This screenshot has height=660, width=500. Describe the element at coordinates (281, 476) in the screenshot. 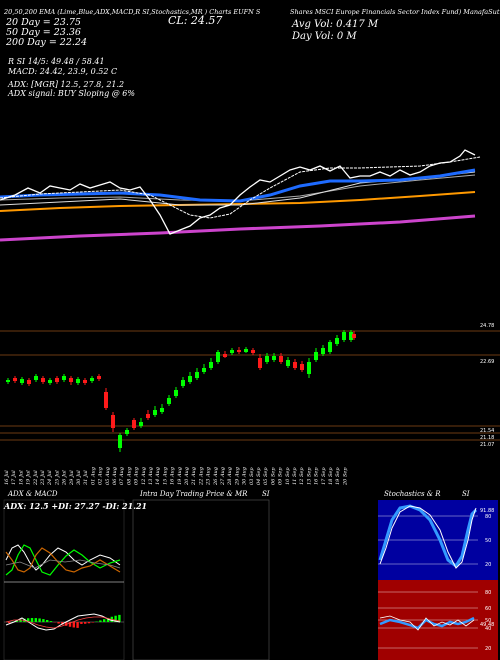

I see `date-label: 09 Sep` at that location.